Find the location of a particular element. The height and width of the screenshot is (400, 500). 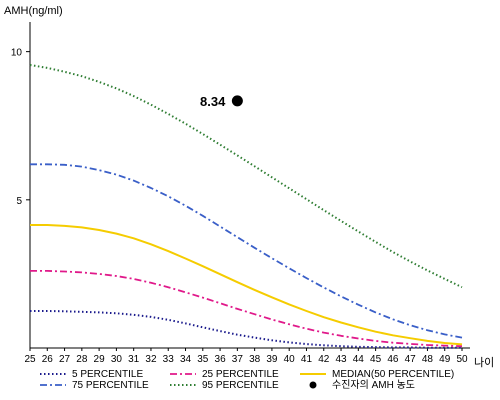

x-tick-label: 31 is located at coordinates (134, 359).